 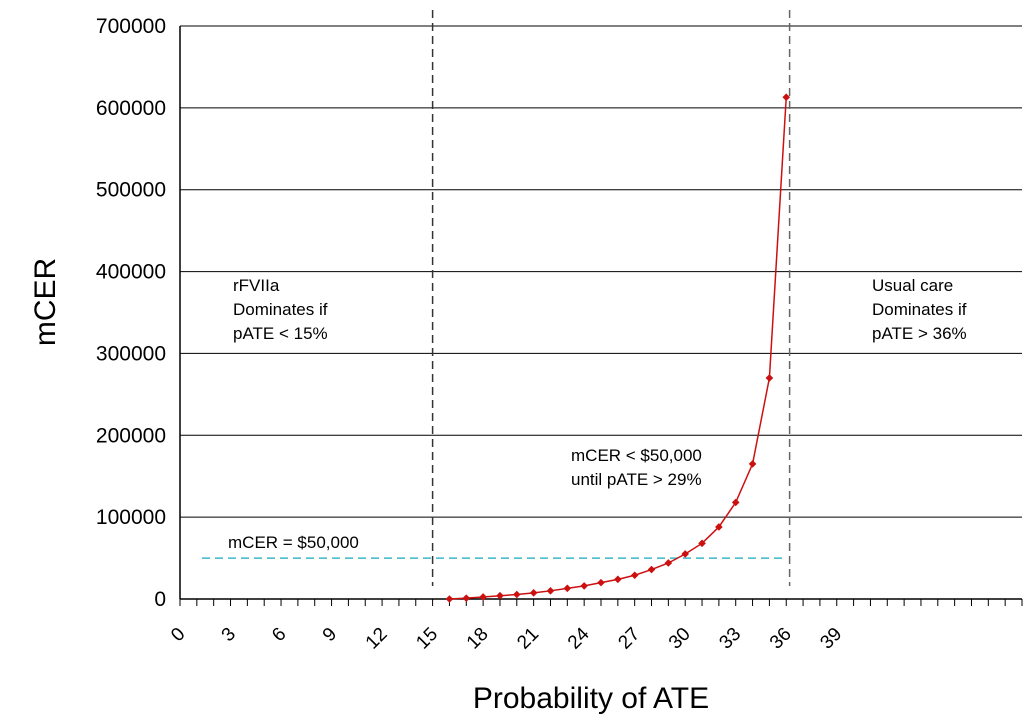 I want to click on annotation-text: until pATE > 29%, so click(x=636, y=479).